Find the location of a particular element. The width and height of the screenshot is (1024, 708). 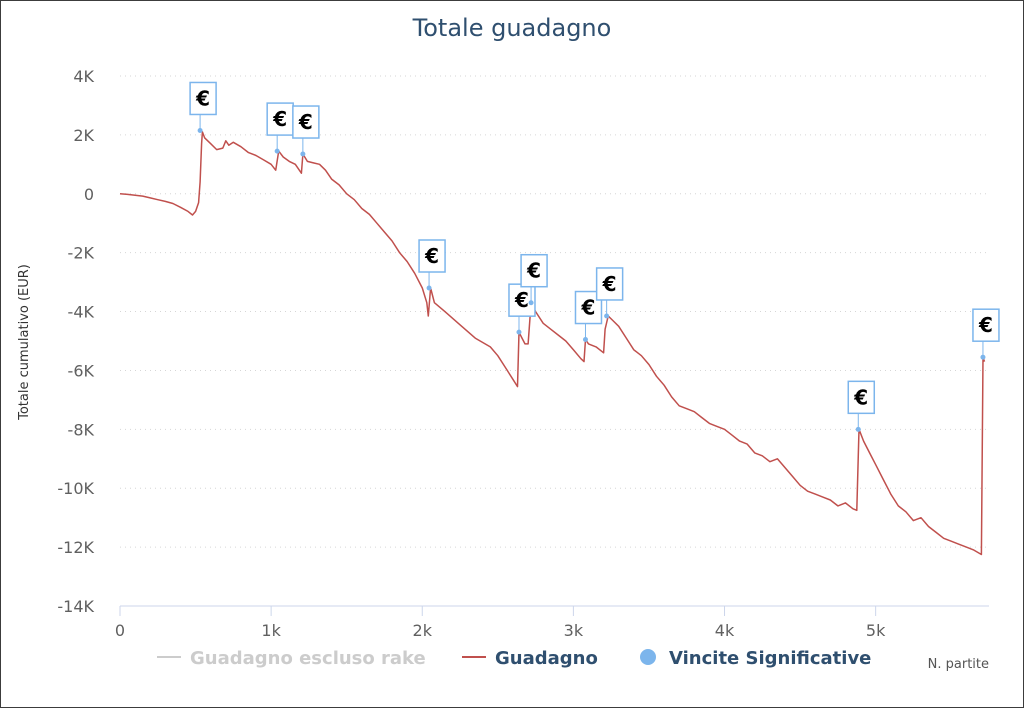

chart-title: Totale guadagno is located at coordinates (512, 28).